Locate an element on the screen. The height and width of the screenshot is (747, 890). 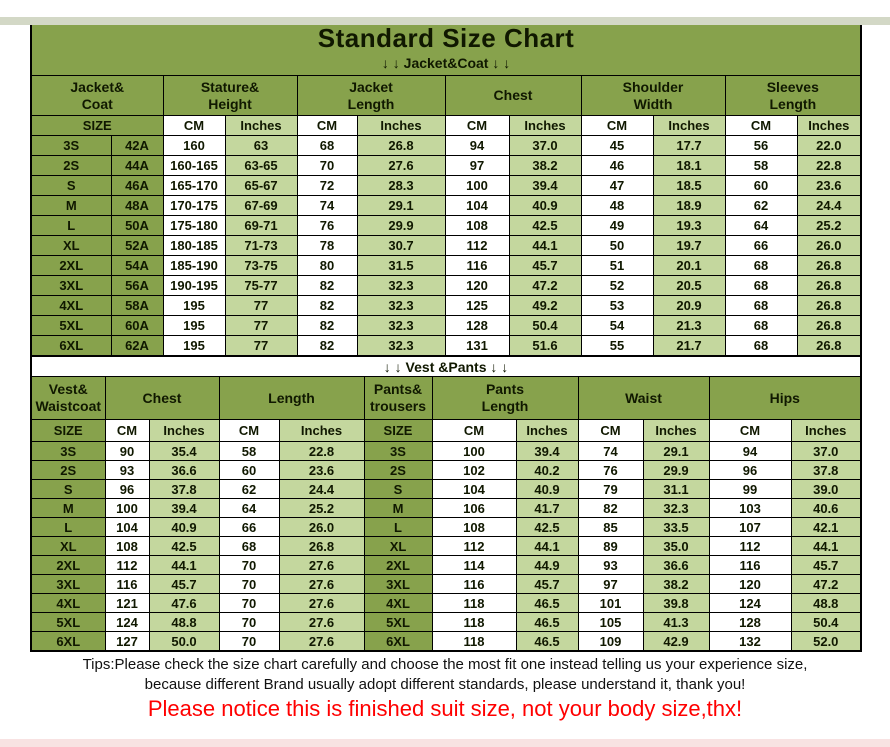
hips-cm-cell: 116 is located at coordinates (750, 565).